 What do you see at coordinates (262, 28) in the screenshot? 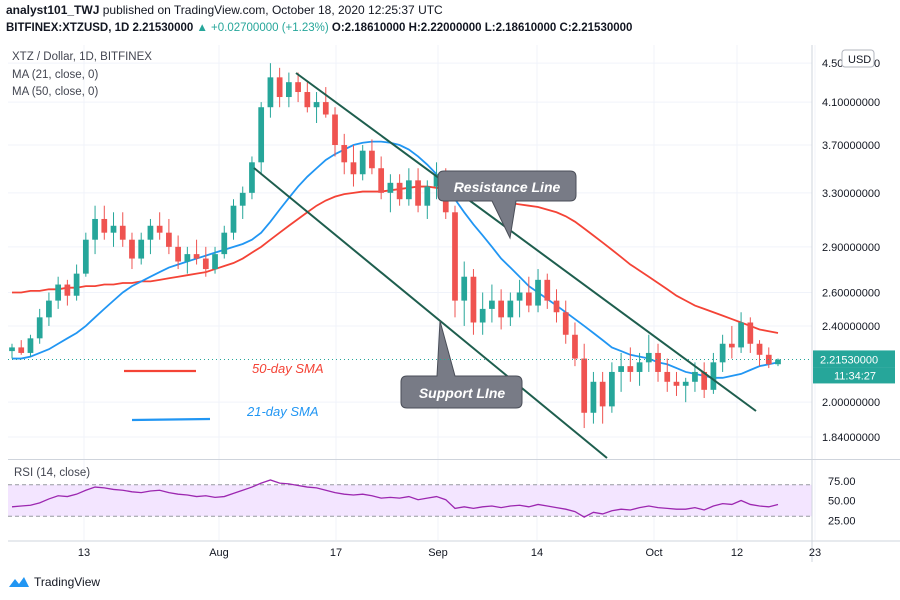
I see `change-text: ▲ +0.02700000 (+1.23%)` at bounding box center [262, 28].